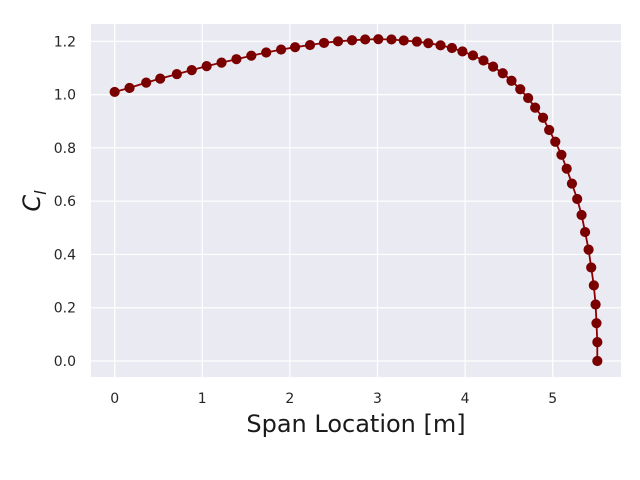  Describe the element at coordinates (65, 96) in the screenshot. I see `y-tick-label: 1.0` at that location.